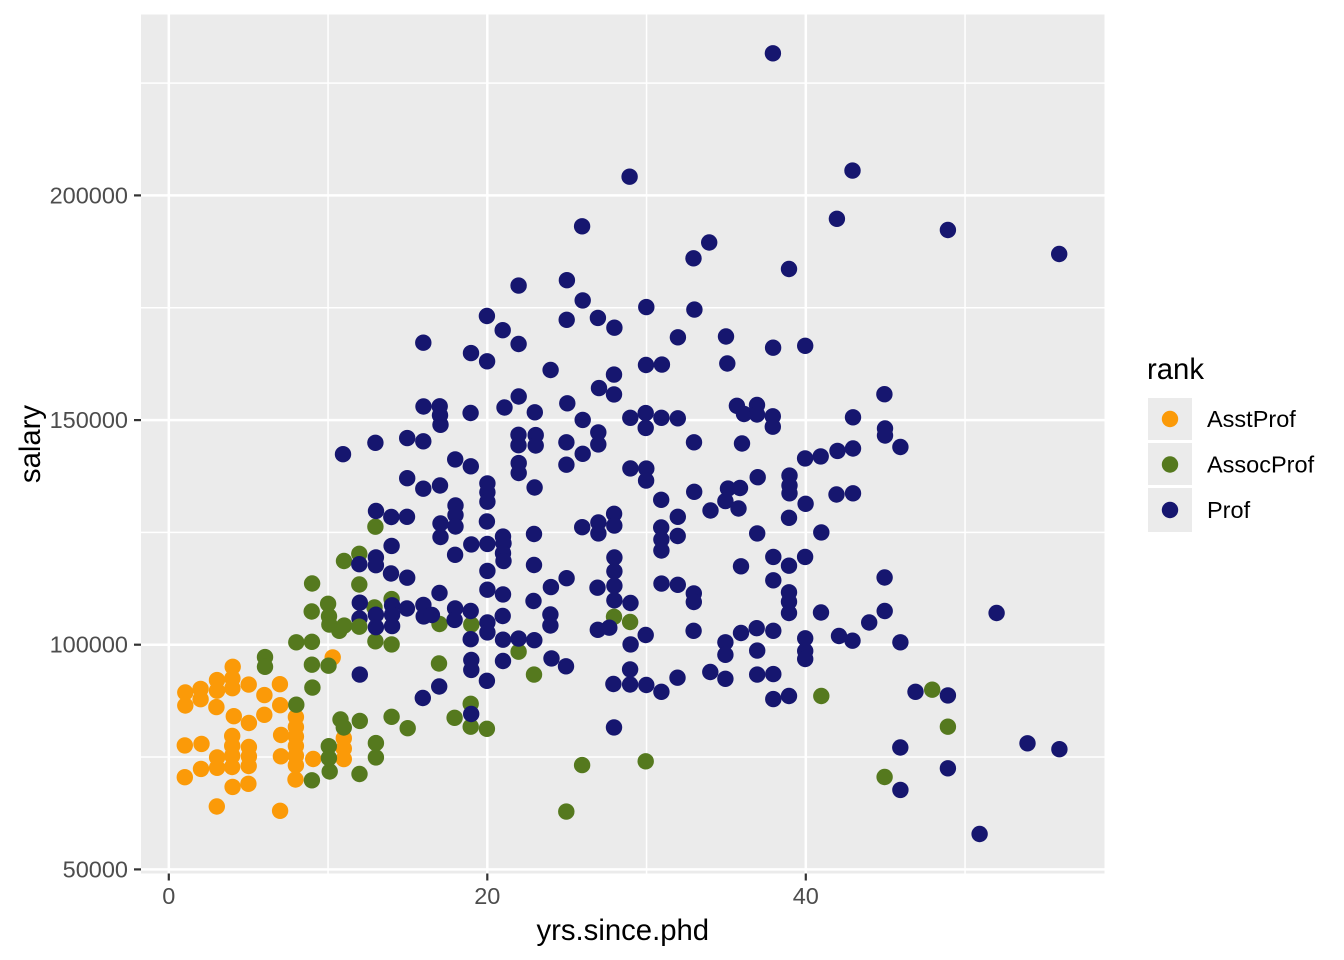 The width and height of the screenshot is (1344, 960). Describe the element at coordinates (1175, 369) in the screenshot. I see `svg-text: rank` at that location.